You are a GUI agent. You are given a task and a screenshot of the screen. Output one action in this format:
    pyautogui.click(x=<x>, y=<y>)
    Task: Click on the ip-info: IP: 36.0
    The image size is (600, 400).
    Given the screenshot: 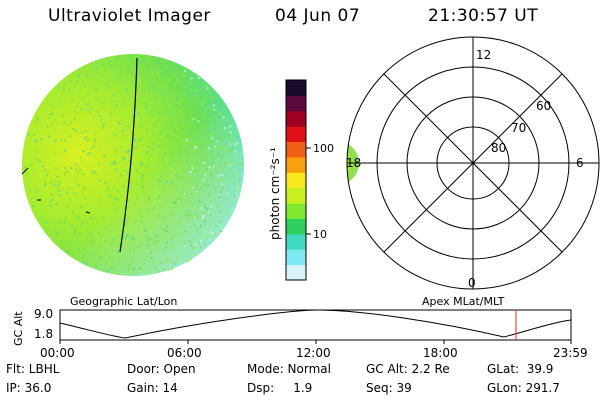 What is the action you would take?
    pyautogui.click(x=29, y=388)
    